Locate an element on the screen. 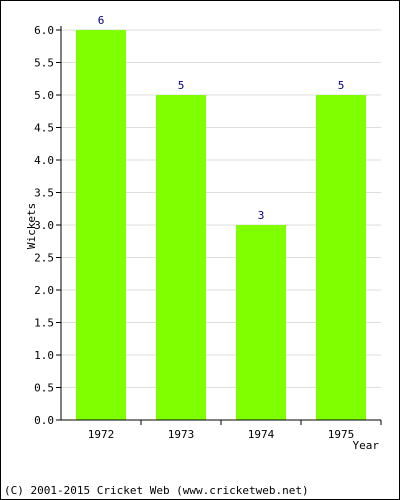 The image size is (400, 500). y-tick-labels: 0.0 0.5 1.0 1.5 2.0 2.5 3.0 3.5 4.0 4.5 5.0 5.5 6.0 is located at coordinates (47, 225).